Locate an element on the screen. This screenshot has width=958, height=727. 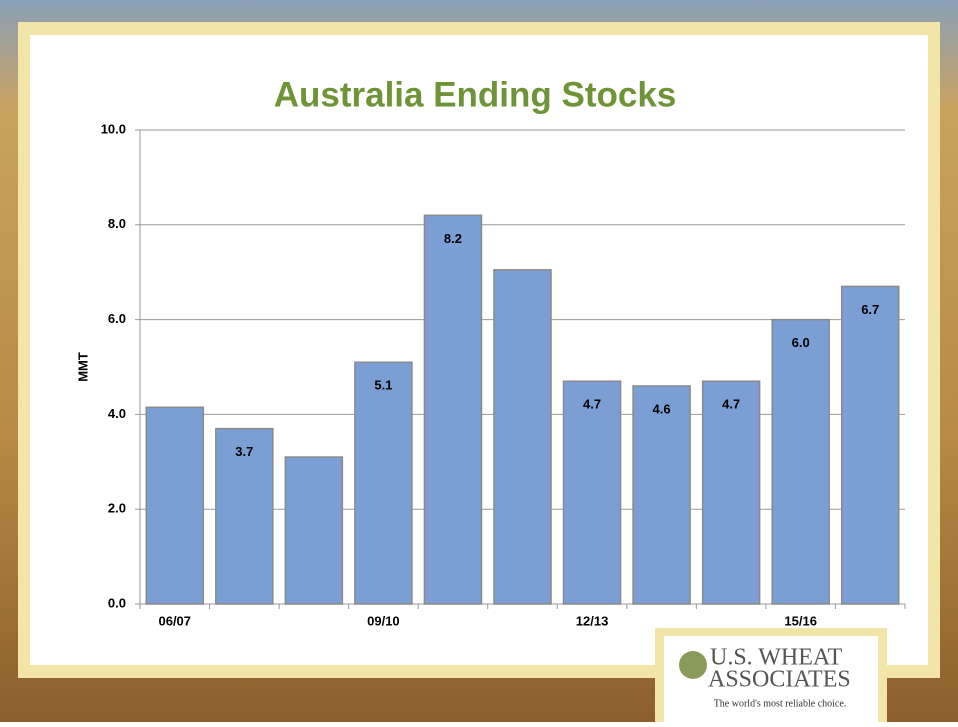
y-tick-label: 6.0 is located at coordinates (117, 318).